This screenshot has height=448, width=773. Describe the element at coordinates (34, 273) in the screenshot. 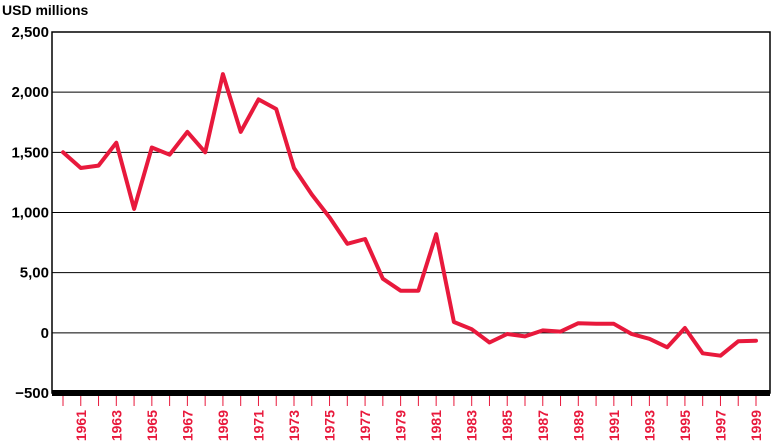

I see `y-tick-label: 5,00` at that location.